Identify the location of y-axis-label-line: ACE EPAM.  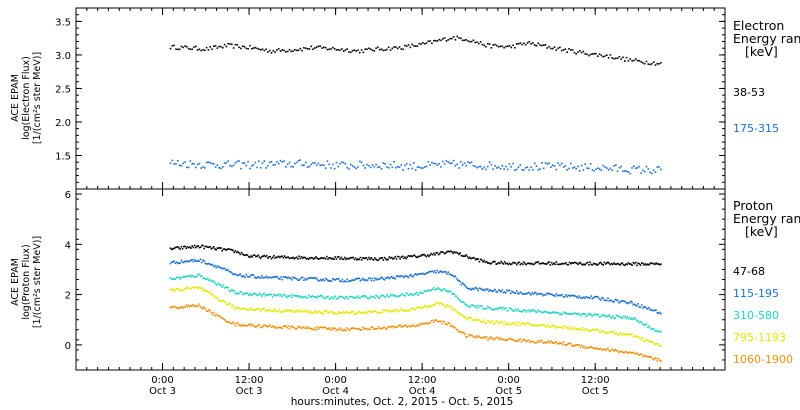
(15, 98).